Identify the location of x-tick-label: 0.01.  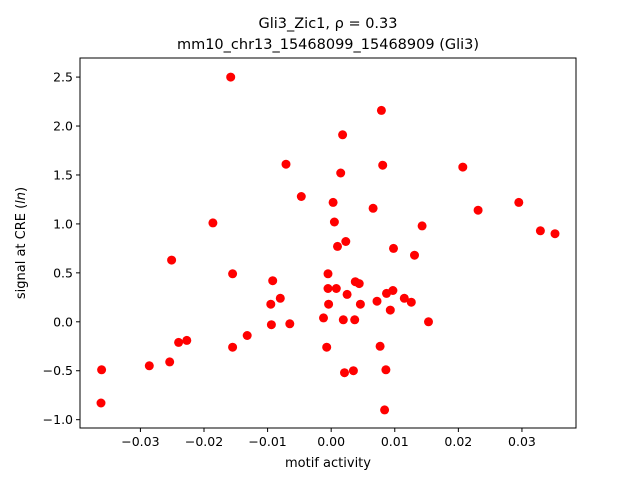
(395, 441).